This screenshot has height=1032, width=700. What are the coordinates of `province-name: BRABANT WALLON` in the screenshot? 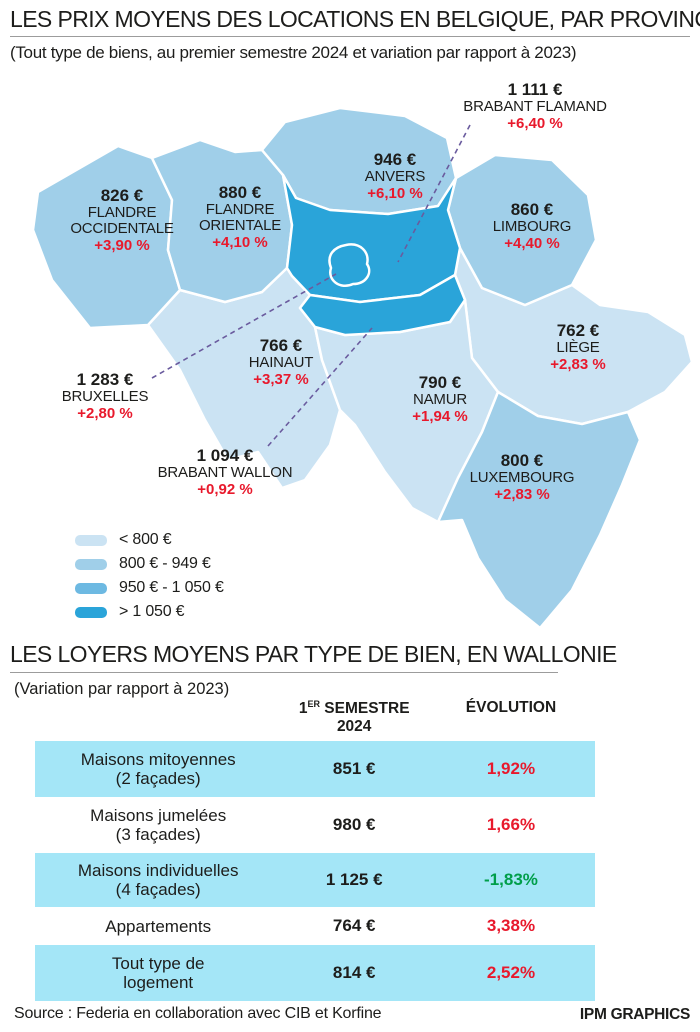 It's located at (225, 472).